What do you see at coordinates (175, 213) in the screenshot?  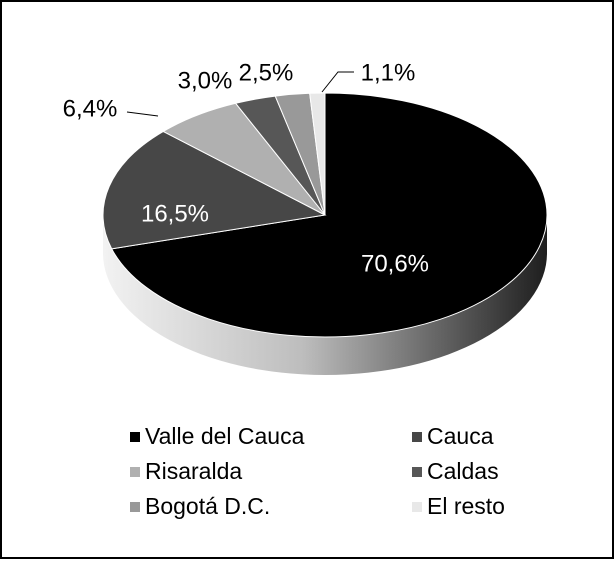 I see `data-label: 16,5%` at bounding box center [175, 213].